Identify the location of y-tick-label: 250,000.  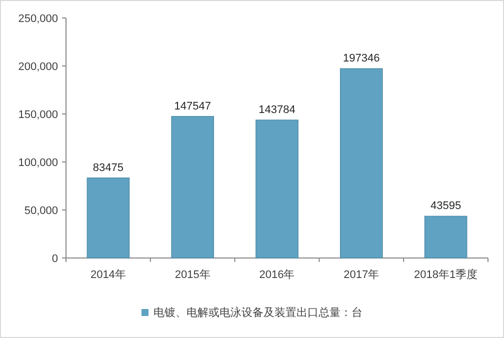
(38, 19).